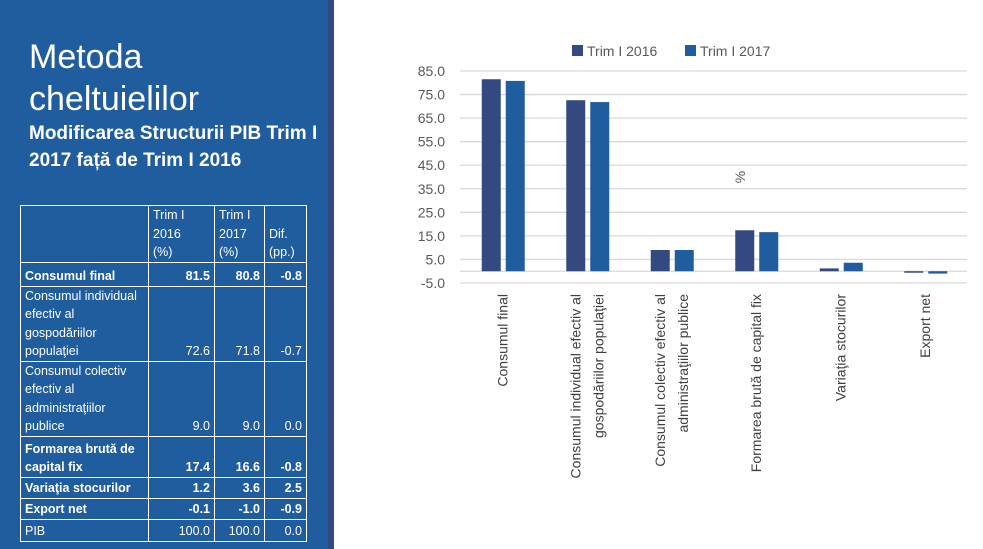 Image resolution: width=983 pixels, height=549 pixels. I want to click on table-header-row: Trim I 2016 (%) Trim I 2017 (%) Dif. (pp.), so click(163, 234).